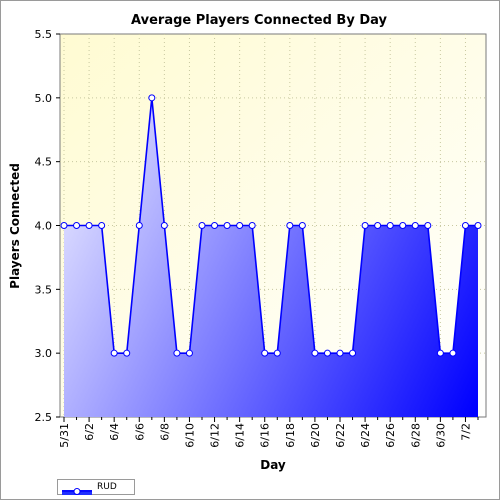 This screenshot has height=501, width=500. I want to click on y-tick-label: 2.5, so click(44, 417).